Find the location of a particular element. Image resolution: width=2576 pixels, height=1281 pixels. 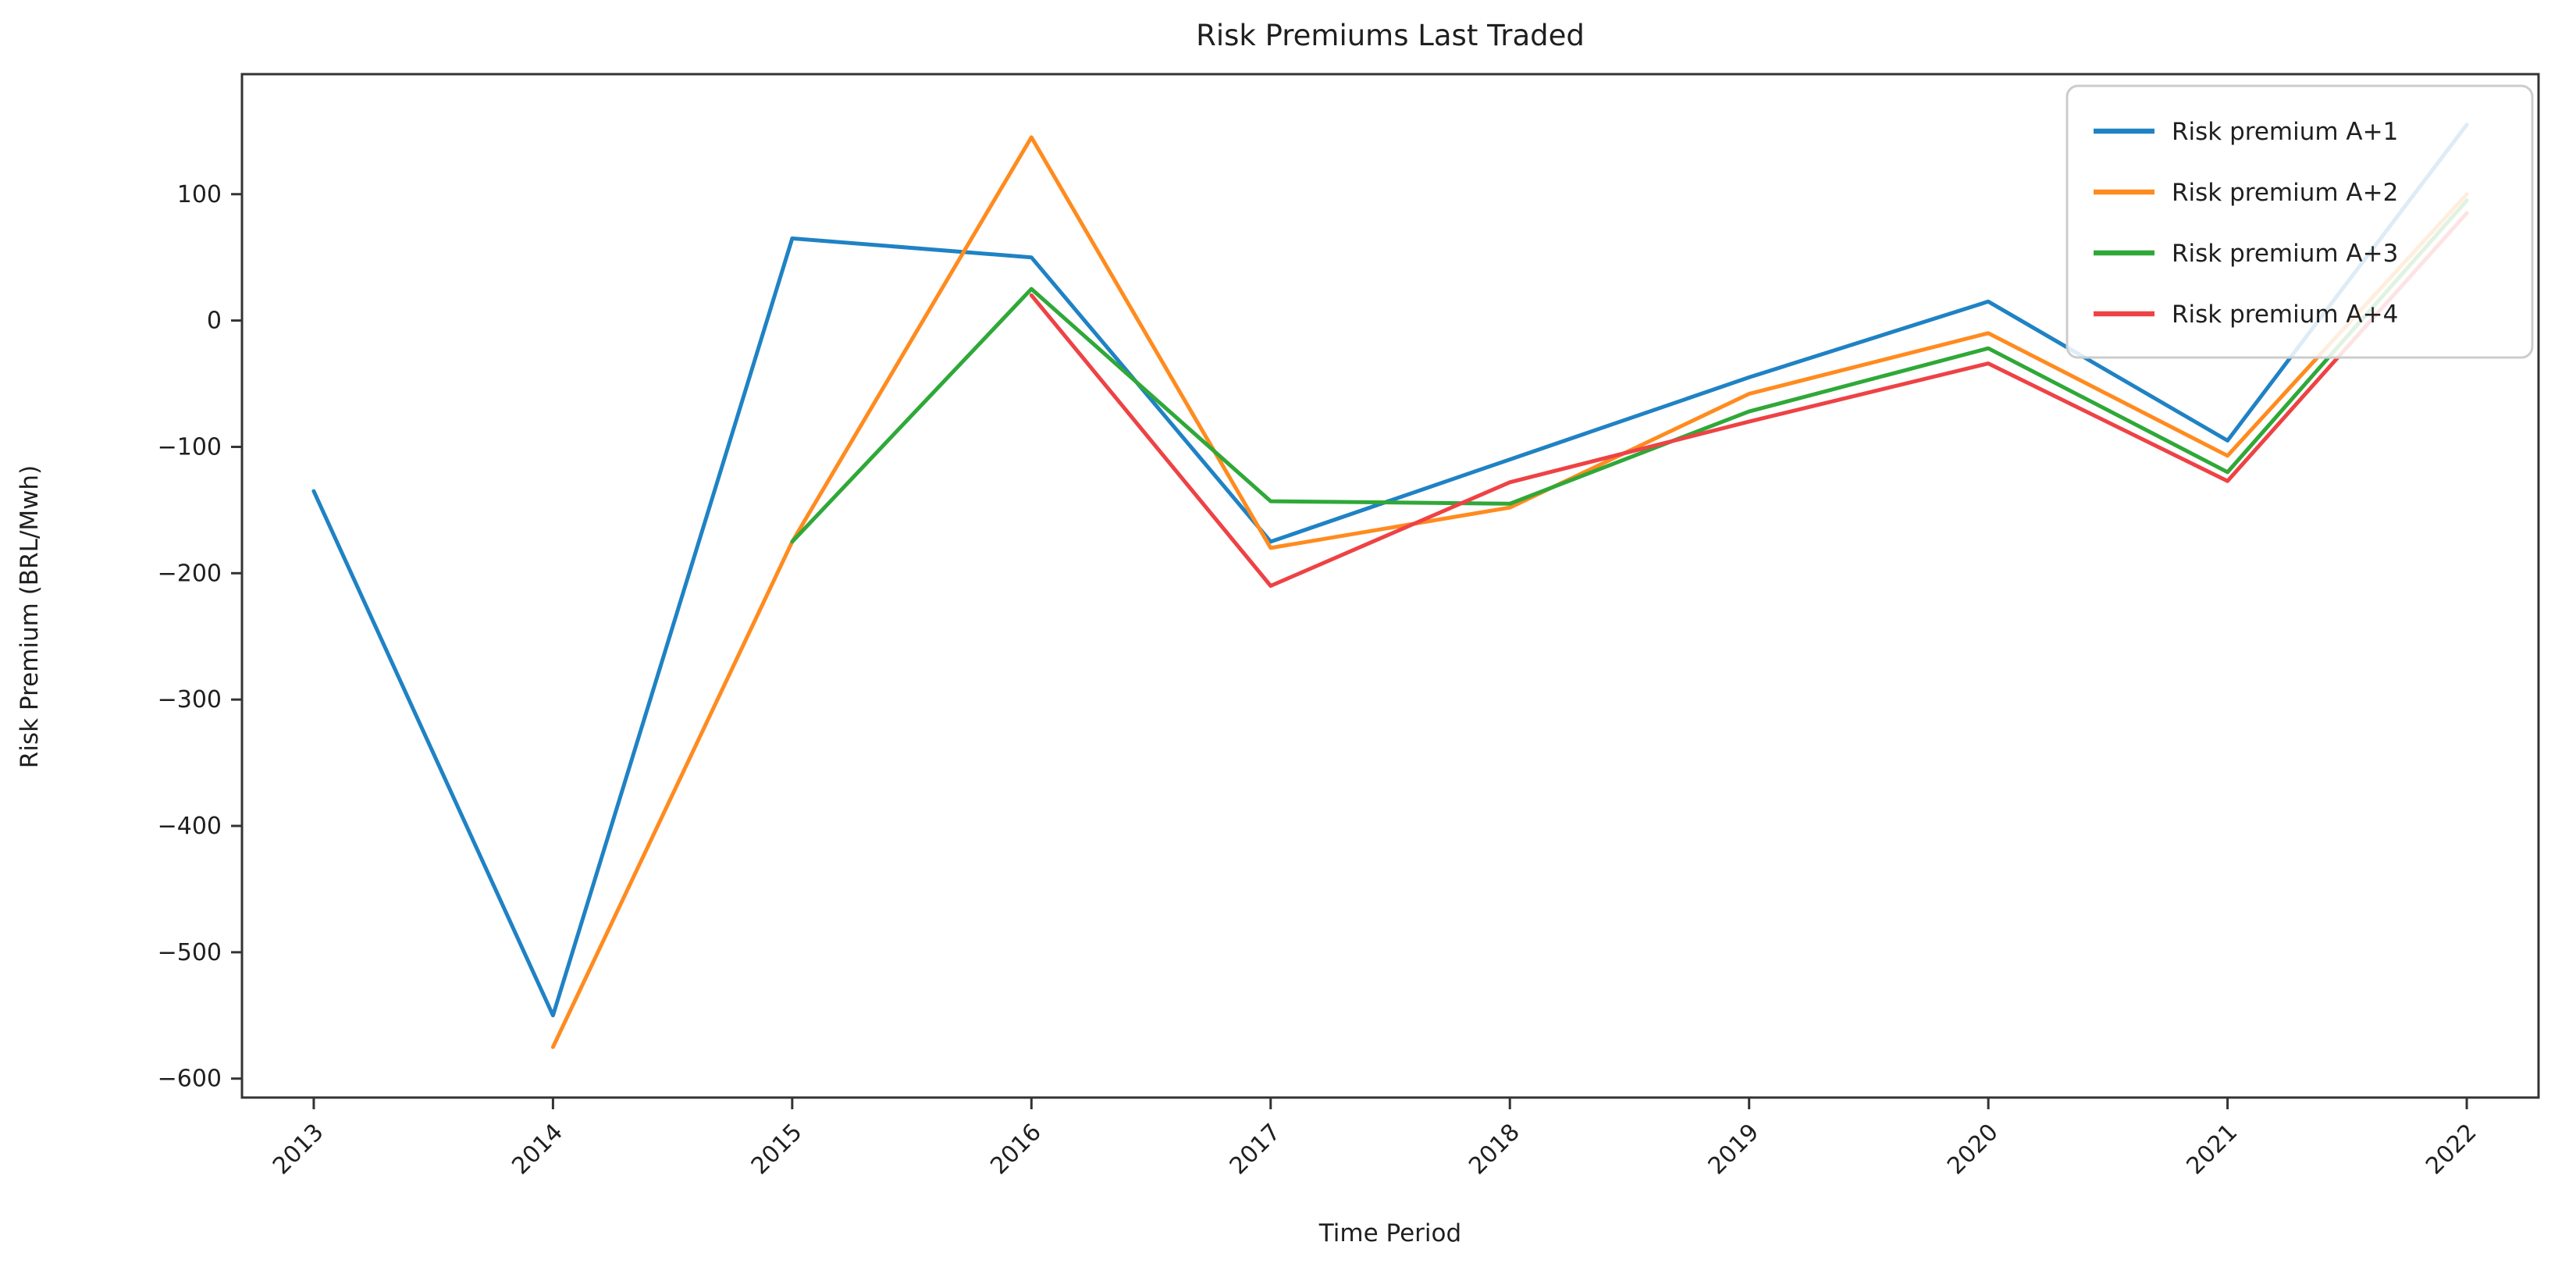

legend-label-1: Risk premium A+1 is located at coordinates (2285, 132).